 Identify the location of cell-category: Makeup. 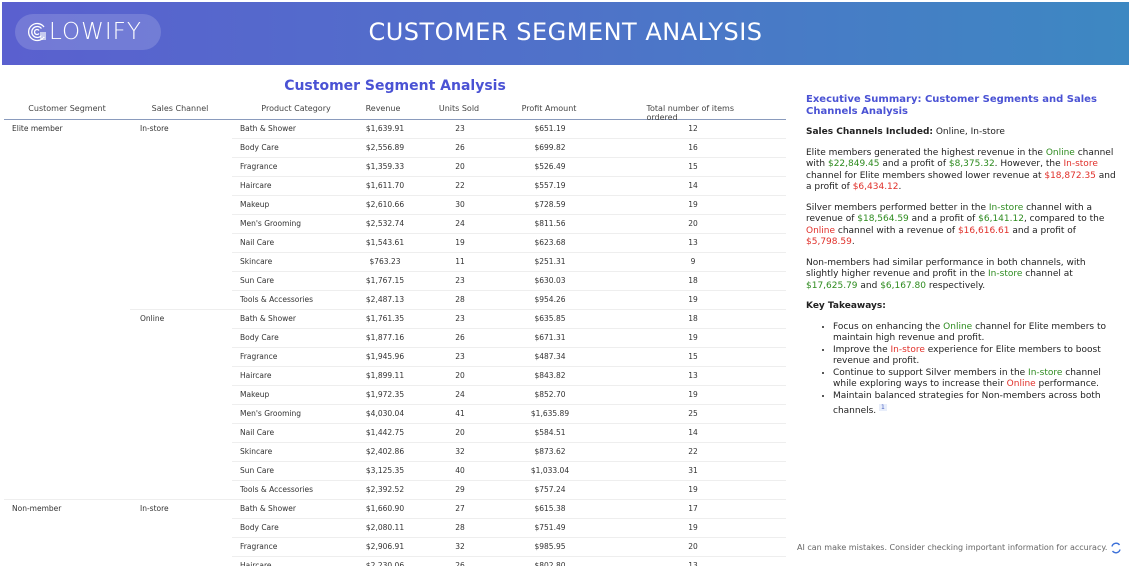
(255, 394).